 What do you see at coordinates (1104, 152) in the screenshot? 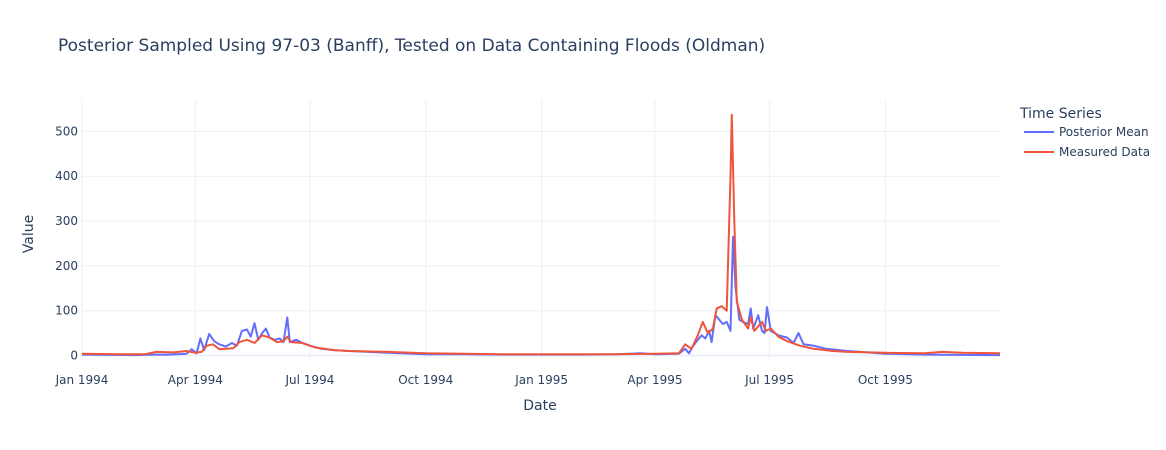
I see `legend-label-measured-data: Measured Data` at bounding box center [1104, 152].